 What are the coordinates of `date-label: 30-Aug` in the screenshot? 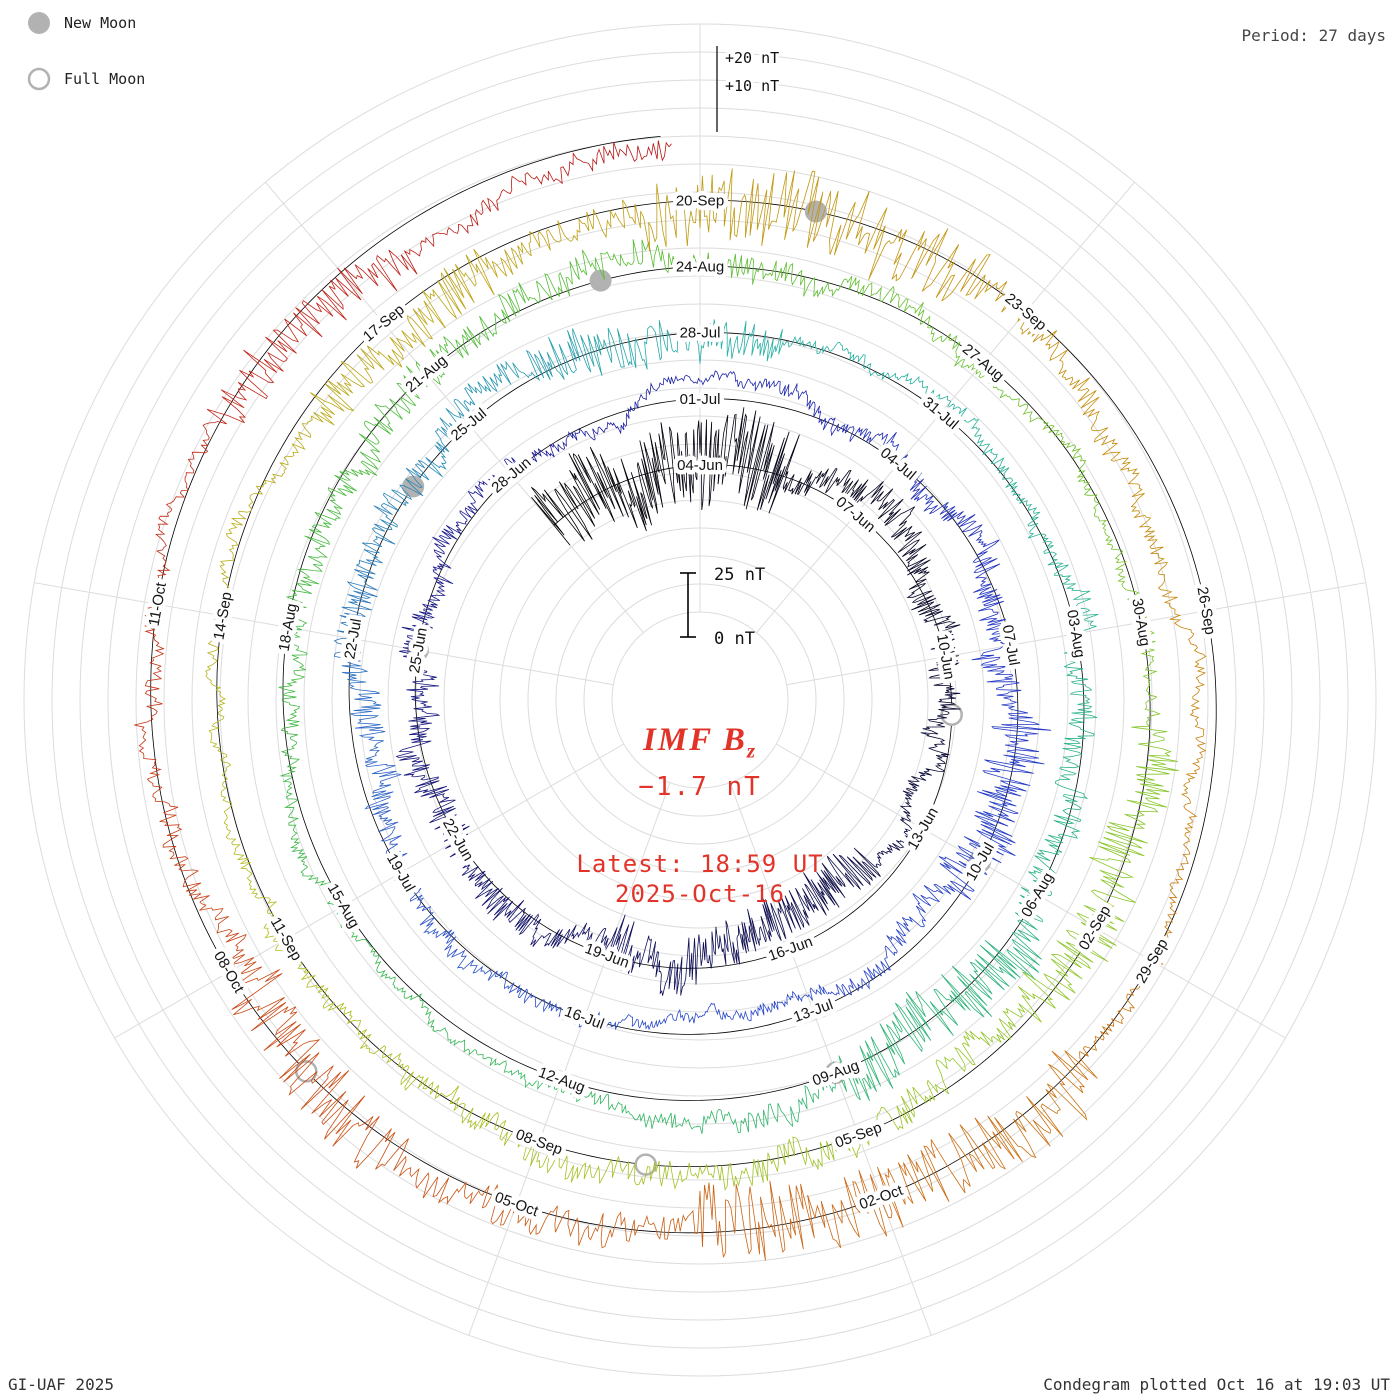 It's located at (1140, 622).